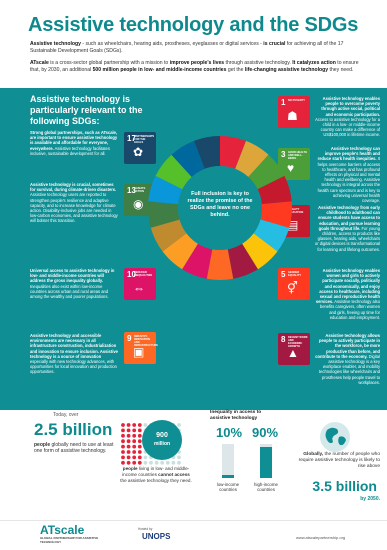 The image size is (387, 550). Describe the element at coordinates (314, 454) in the screenshot. I see `global-desc-pre: Globally,` at that location.